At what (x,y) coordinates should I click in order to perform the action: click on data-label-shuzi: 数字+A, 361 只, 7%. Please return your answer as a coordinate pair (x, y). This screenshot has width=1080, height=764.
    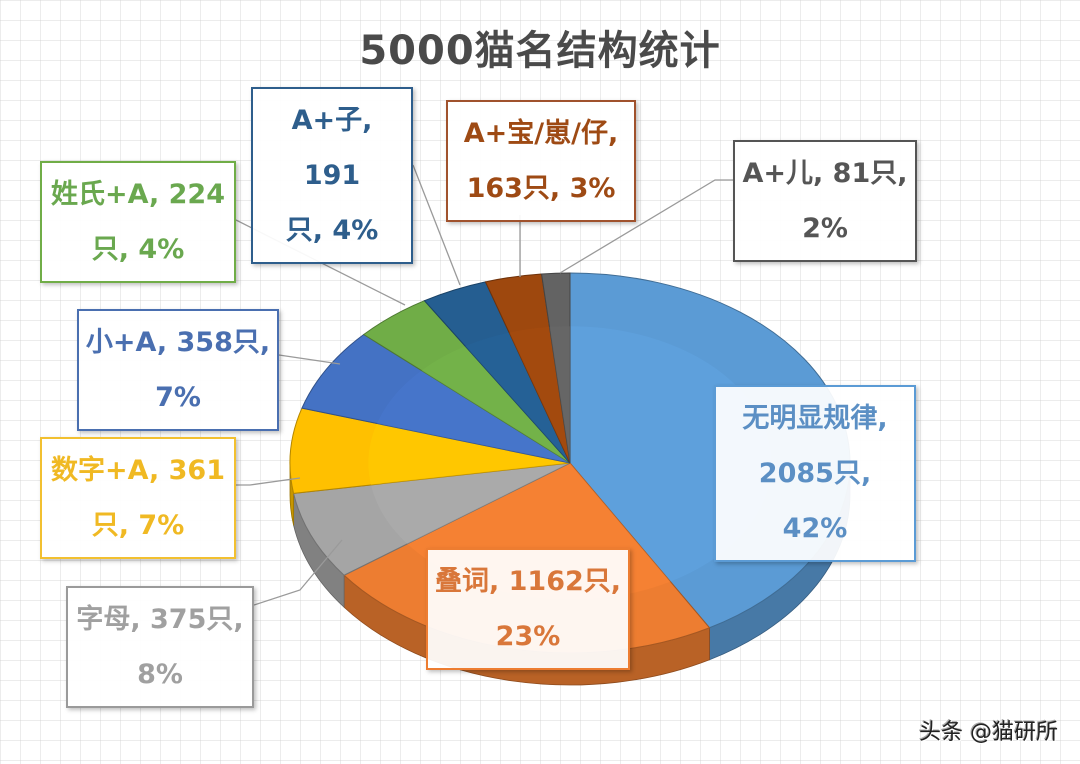
    Looking at the image, I should click on (138, 498).